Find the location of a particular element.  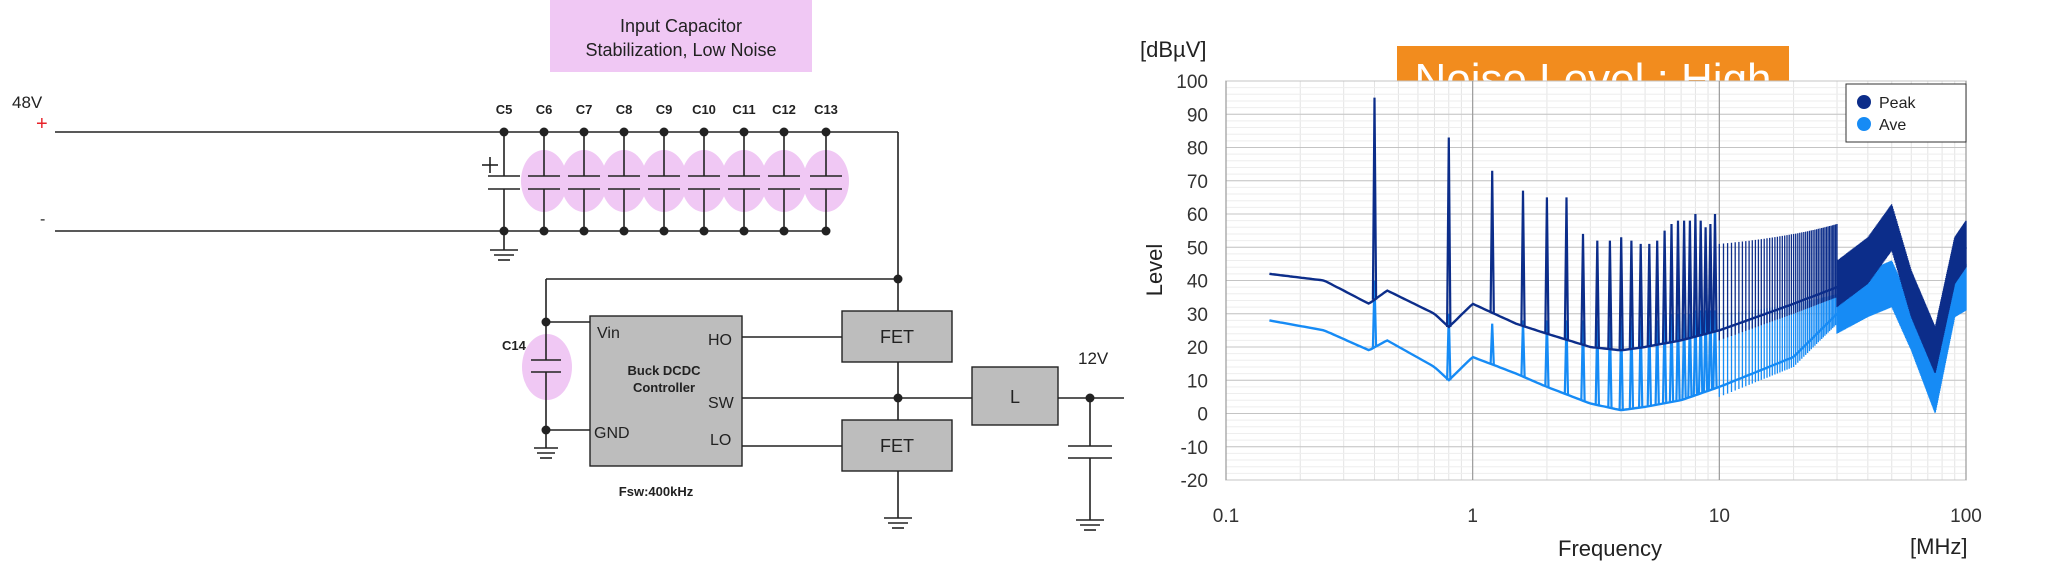

pin-vin-label: Vin is located at coordinates (608, 333).